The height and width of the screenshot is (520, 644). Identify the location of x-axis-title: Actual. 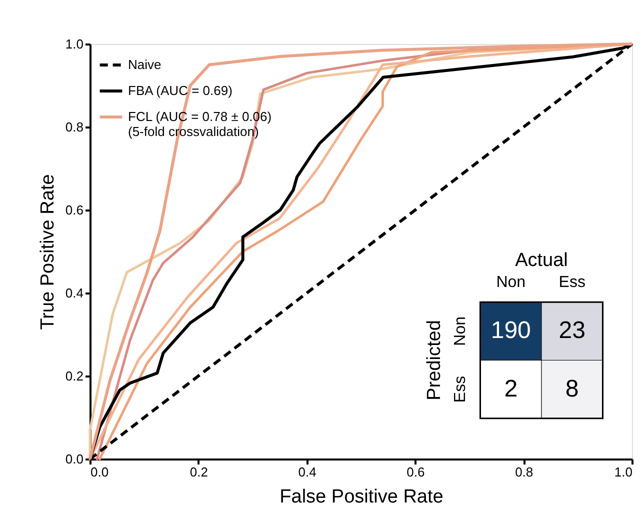
(541, 261).